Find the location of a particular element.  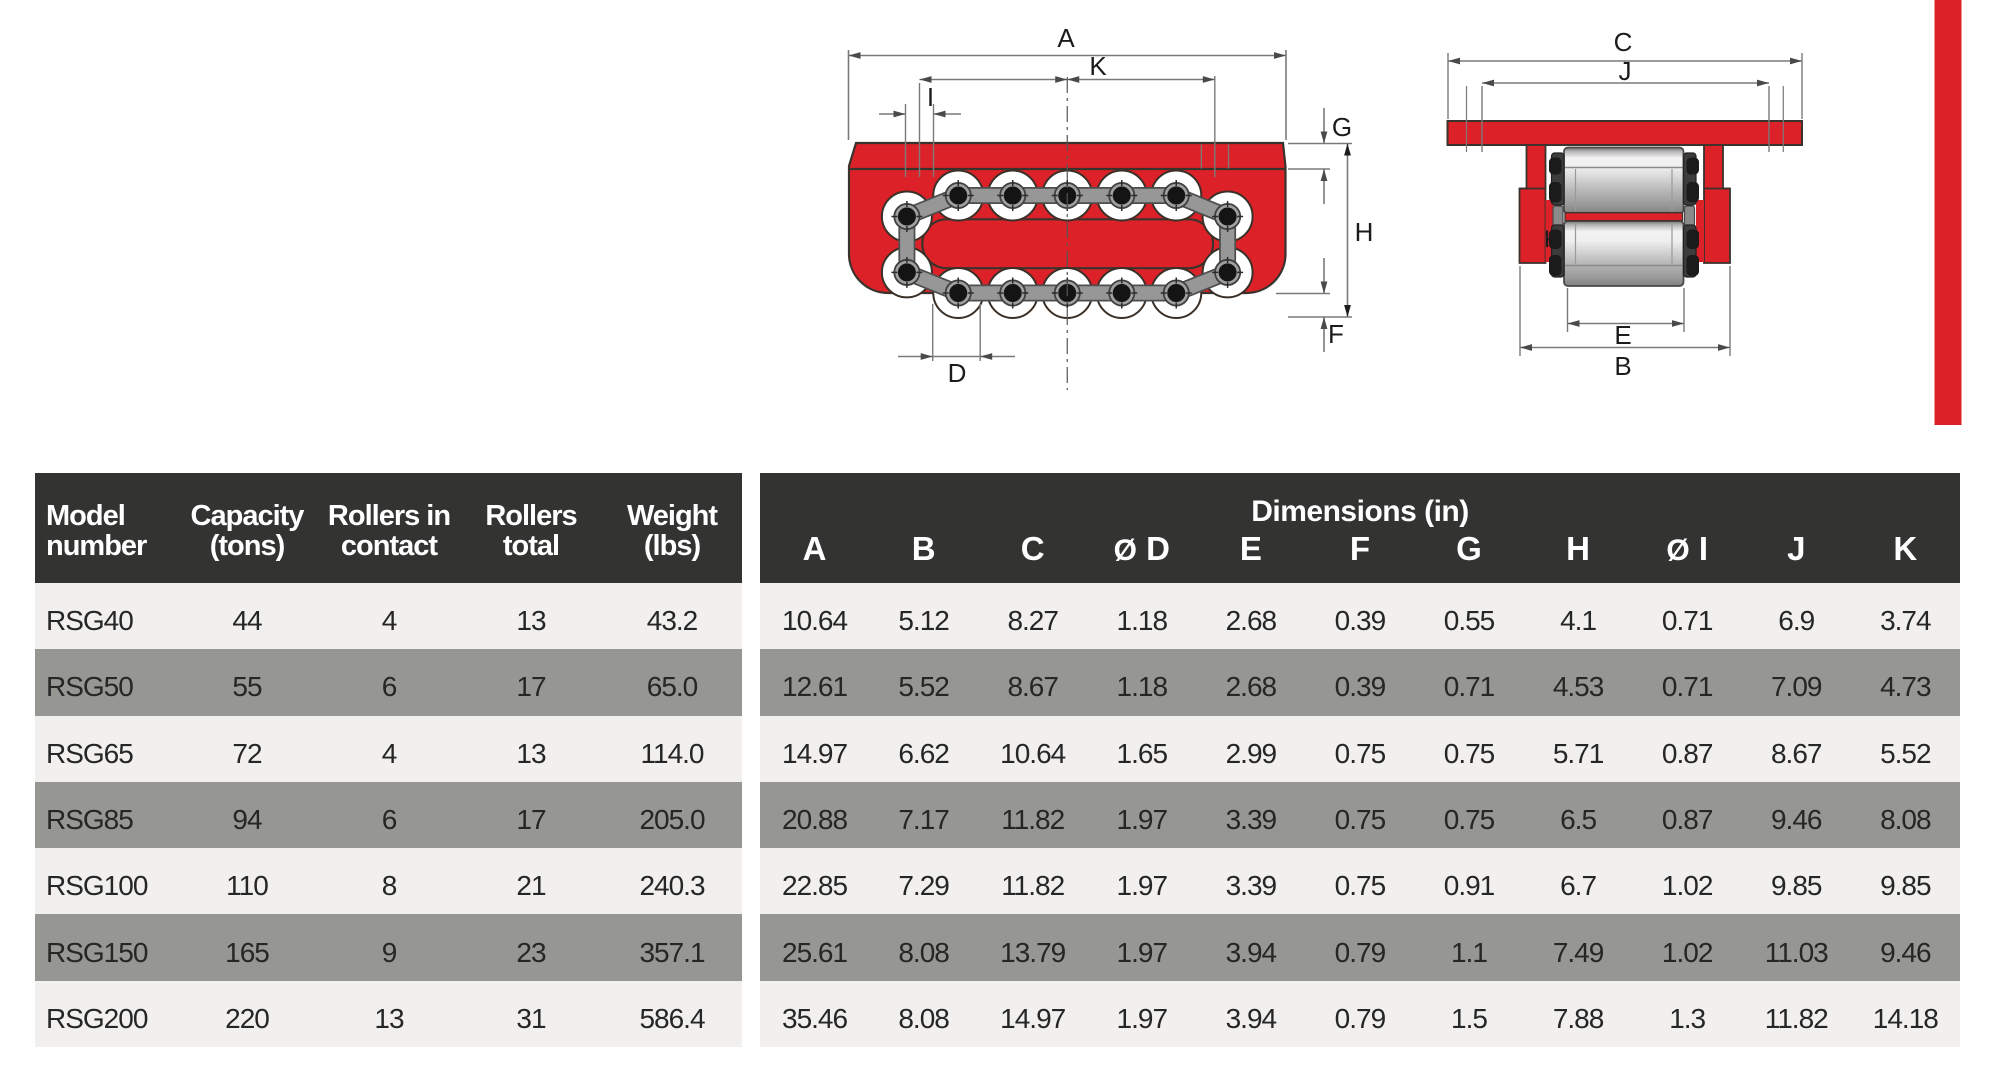

svg-text: J is located at coordinates (1625, 71).